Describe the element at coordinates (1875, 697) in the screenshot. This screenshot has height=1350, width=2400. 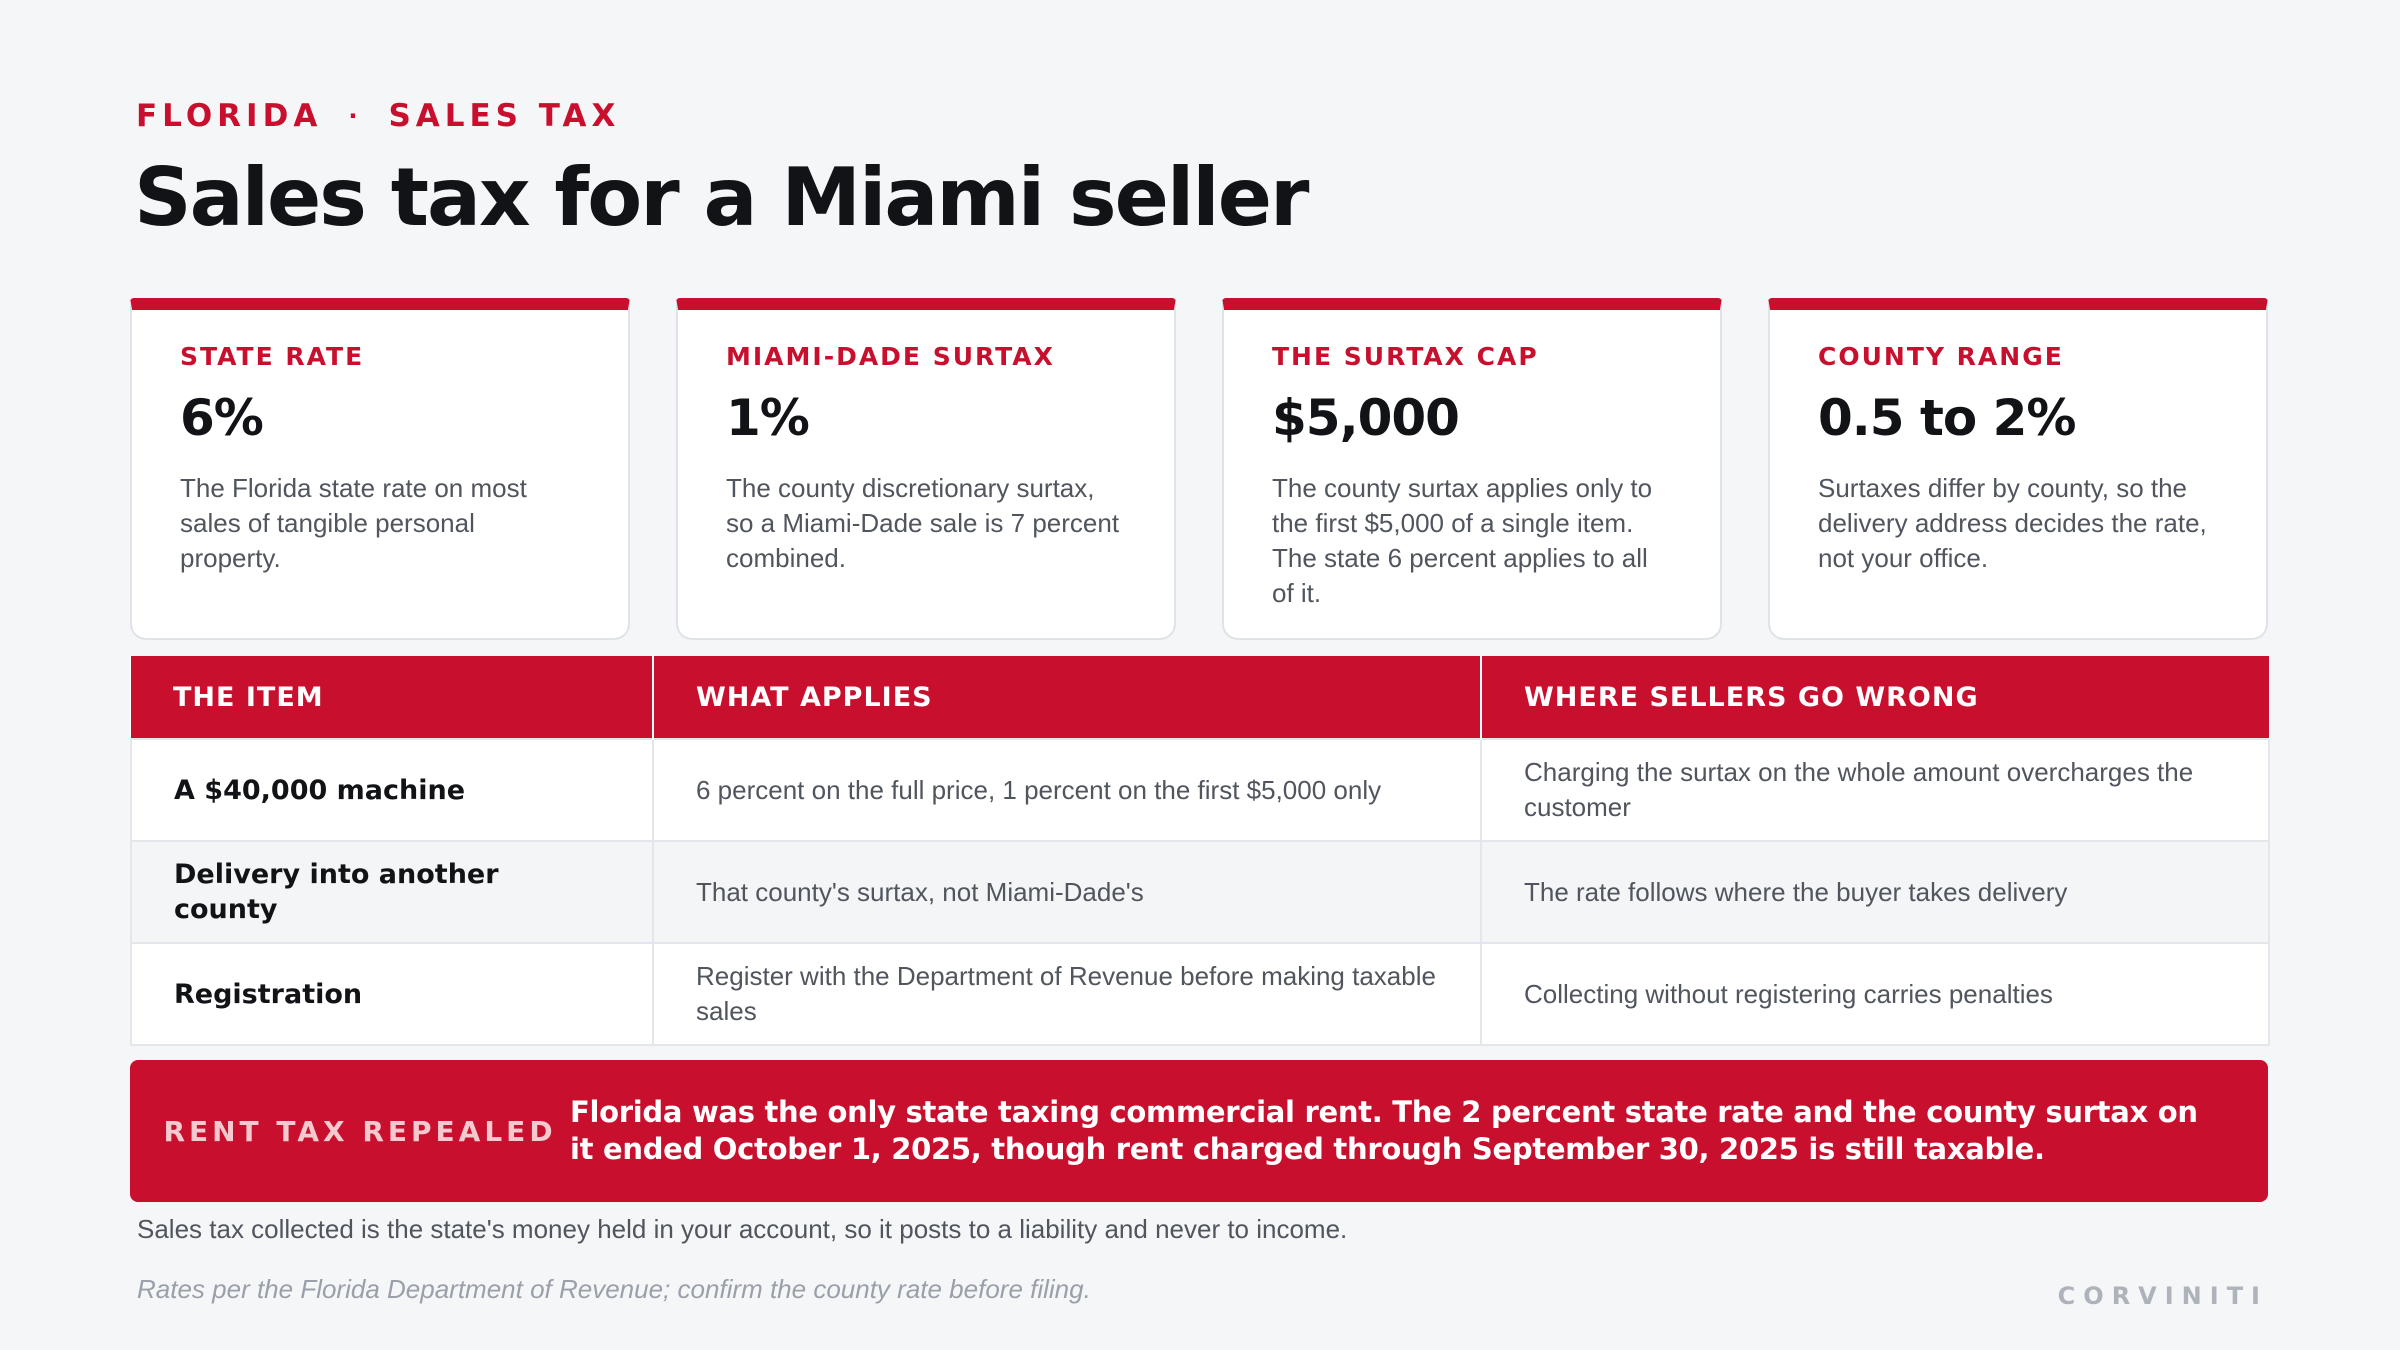
I see `column-header-where-sellers-go-wrong: WHERE SELLERS GO WRONG` at that location.